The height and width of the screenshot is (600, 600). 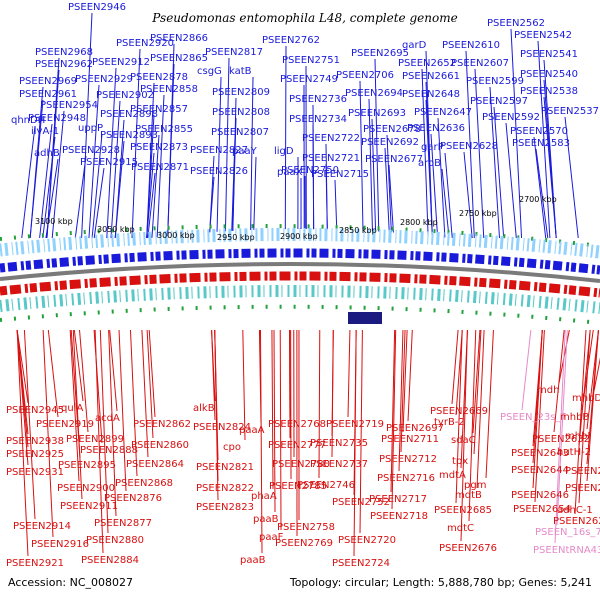 What do you see at coordinates (480, 63) in the screenshot?
I see `gene-label-forward: PSEEN2607` at bounding box center [480, 63].